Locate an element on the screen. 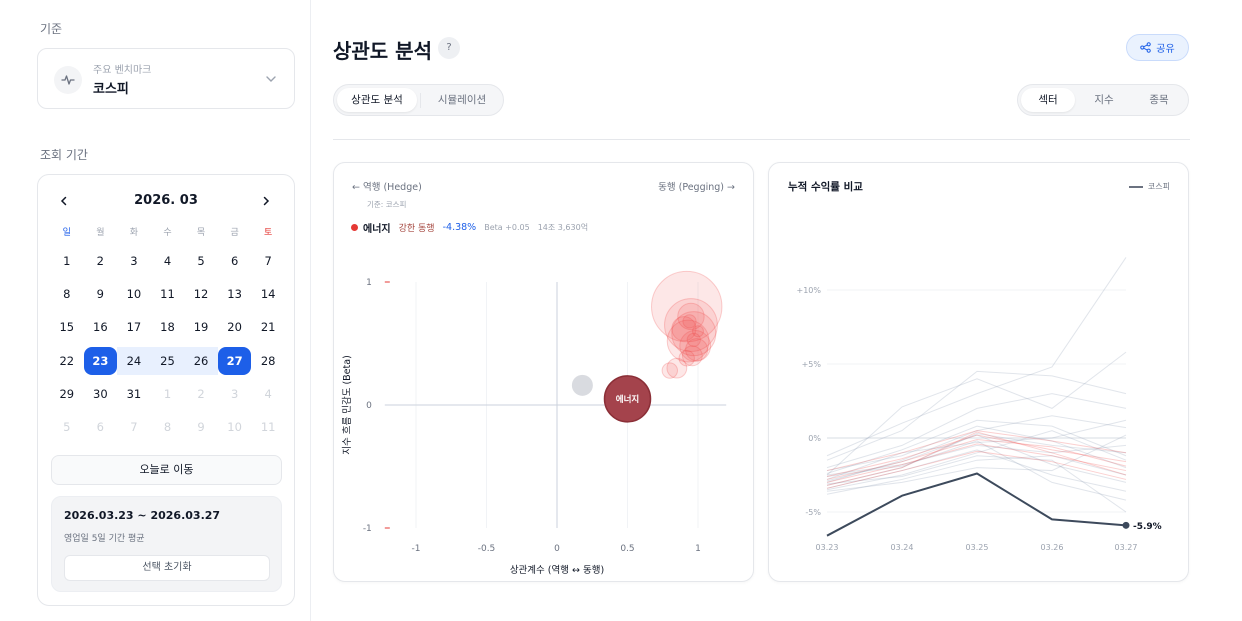 The image size is (1242, 621). calendar-day: 13 is located at coordinates (234, 294).